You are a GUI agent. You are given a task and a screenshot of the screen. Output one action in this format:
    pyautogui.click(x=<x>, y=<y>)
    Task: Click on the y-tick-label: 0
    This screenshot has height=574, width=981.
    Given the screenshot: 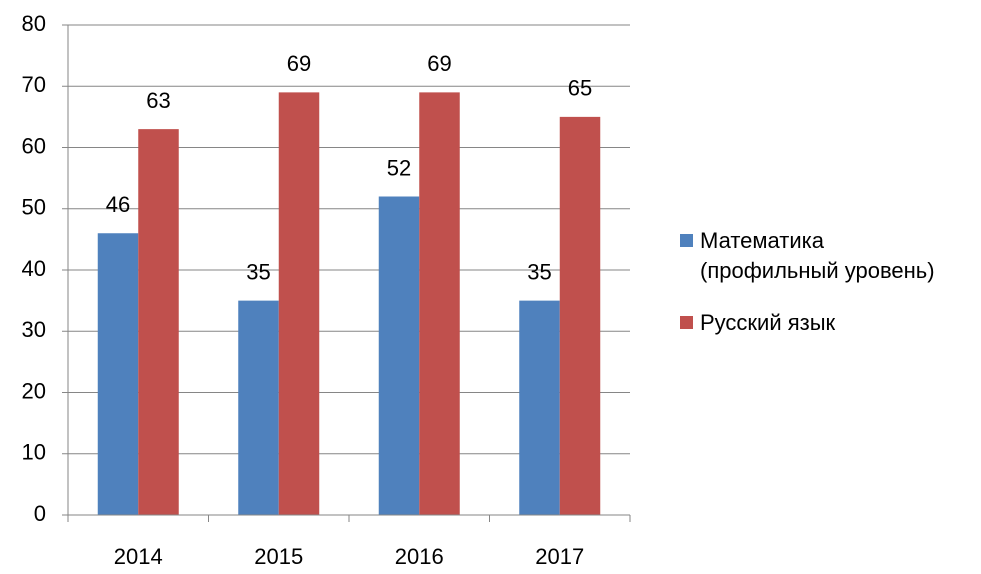 What is the action you would take?
    pyautogui.click(x=40, y=513)
    